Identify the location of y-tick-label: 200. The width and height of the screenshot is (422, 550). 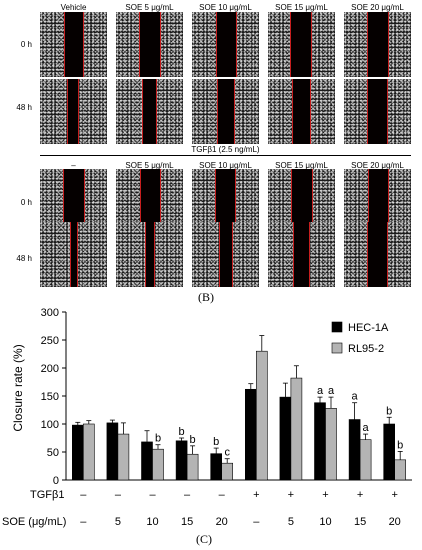
(50, 369).